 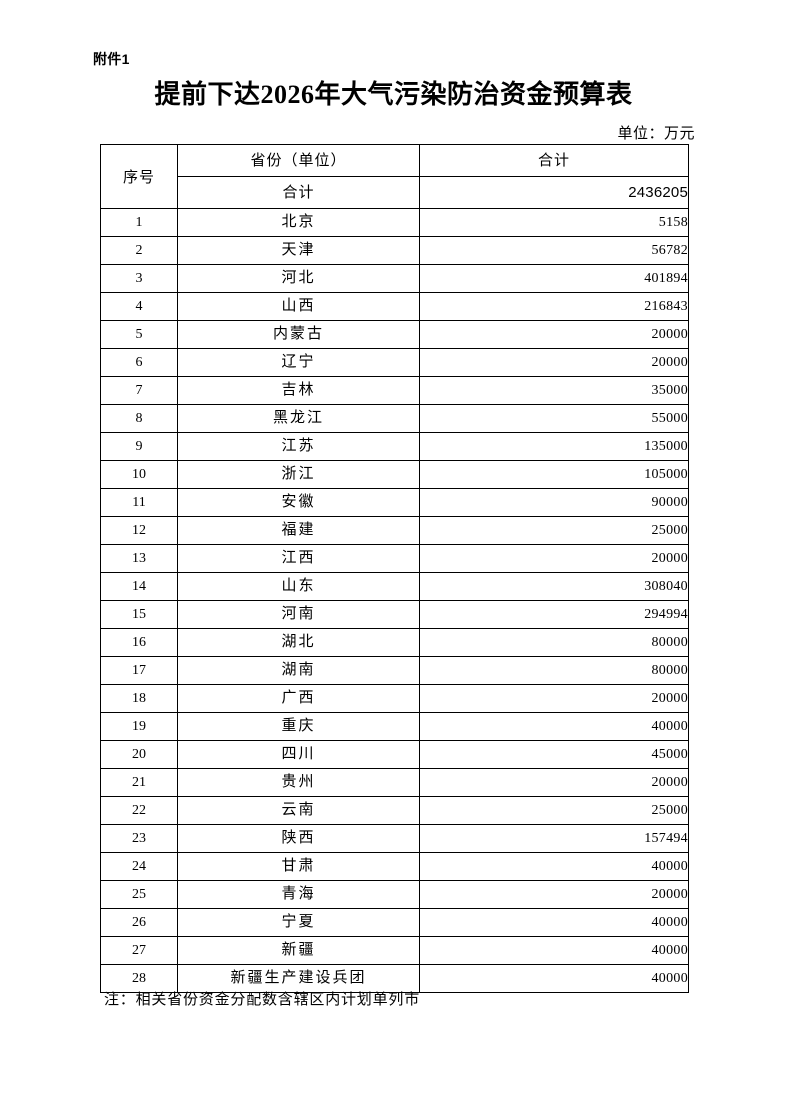 What do you see at coordinates (554, 474) in the screenshot?
I see `row-value: 105000` at bounding box center [554, 474].